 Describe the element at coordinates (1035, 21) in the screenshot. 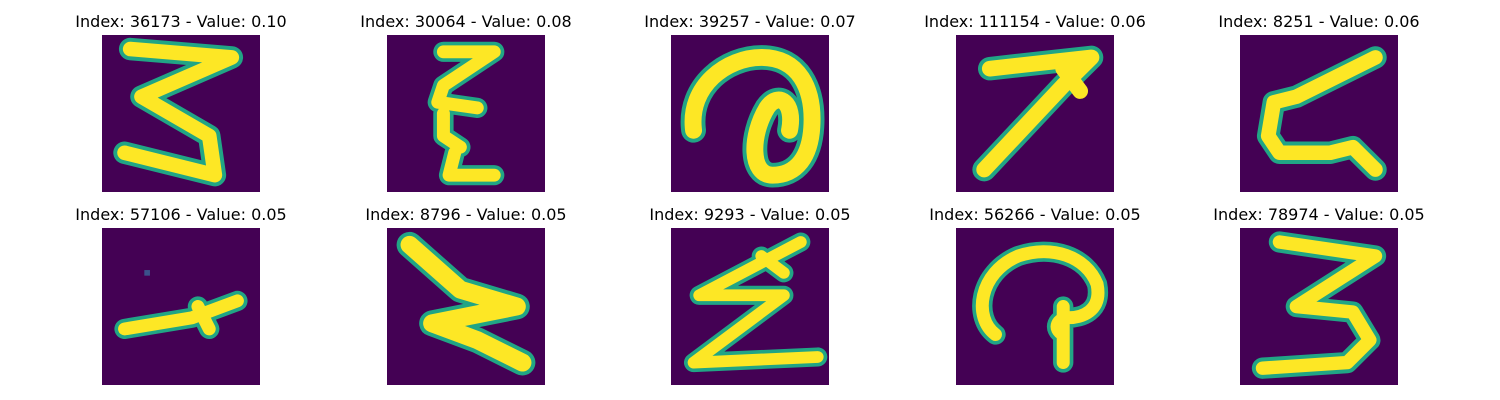

I see `panel-title: Index: 111154 - Value: 0.06` at that location.